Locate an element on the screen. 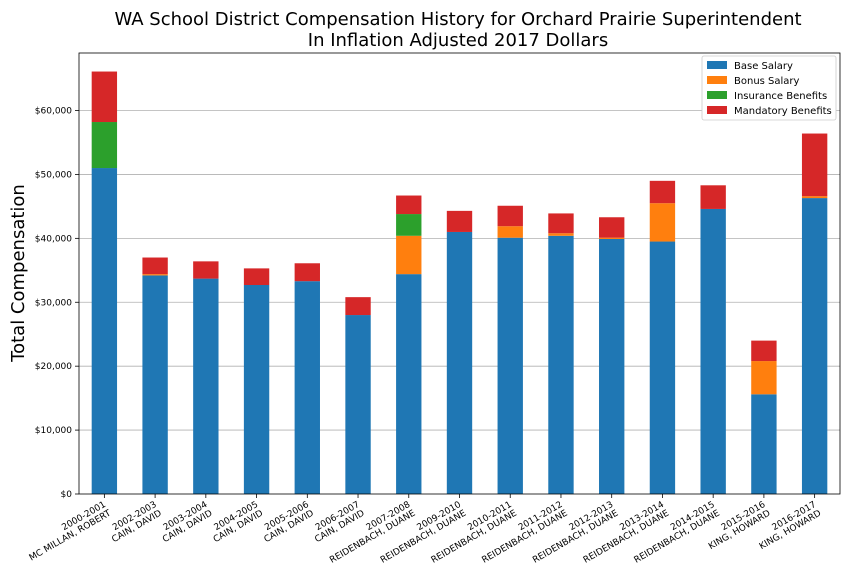 Image resolution: width=864 pixels, height=576 pixels. y-tick-label: $50,000 is located at coordinates (53, 175).